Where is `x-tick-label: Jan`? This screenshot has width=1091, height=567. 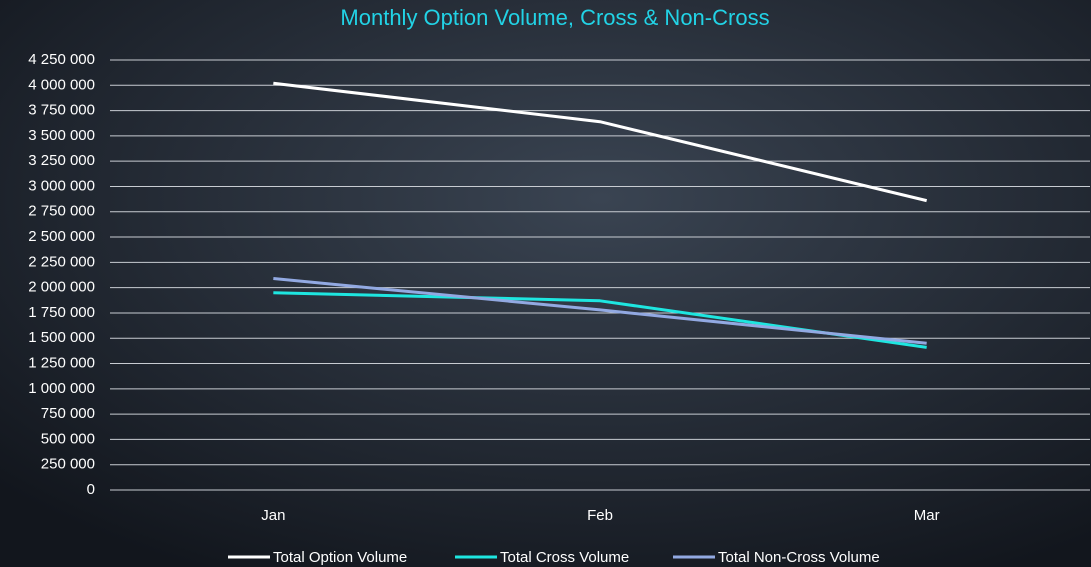 x-tick-label: Jan is located at coordinates (273, 515).